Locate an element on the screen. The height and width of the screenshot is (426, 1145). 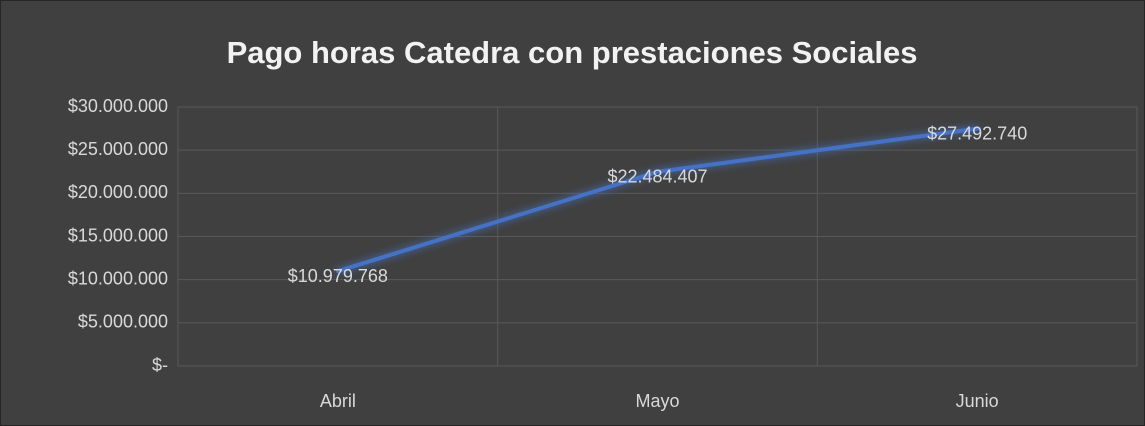
x-tick-label: Abril is located at coordinates (338, 401).